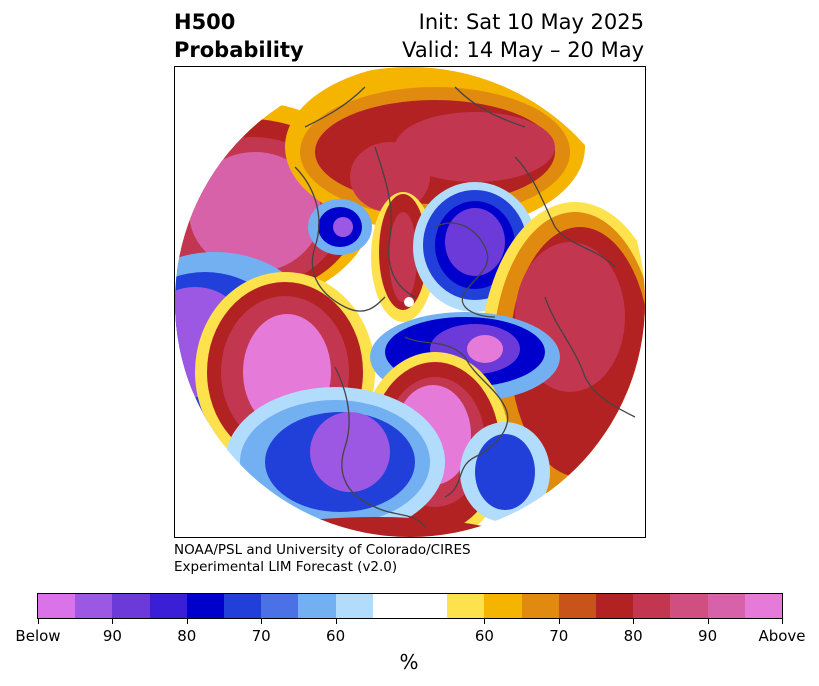 Image resolution: width=819 pixels, height=686 pixels. Describe the element at coordinates (286, 567) in the screenshot. I see `credits-line-2: Experimental LIM Forecast (v2.0)` at that location.